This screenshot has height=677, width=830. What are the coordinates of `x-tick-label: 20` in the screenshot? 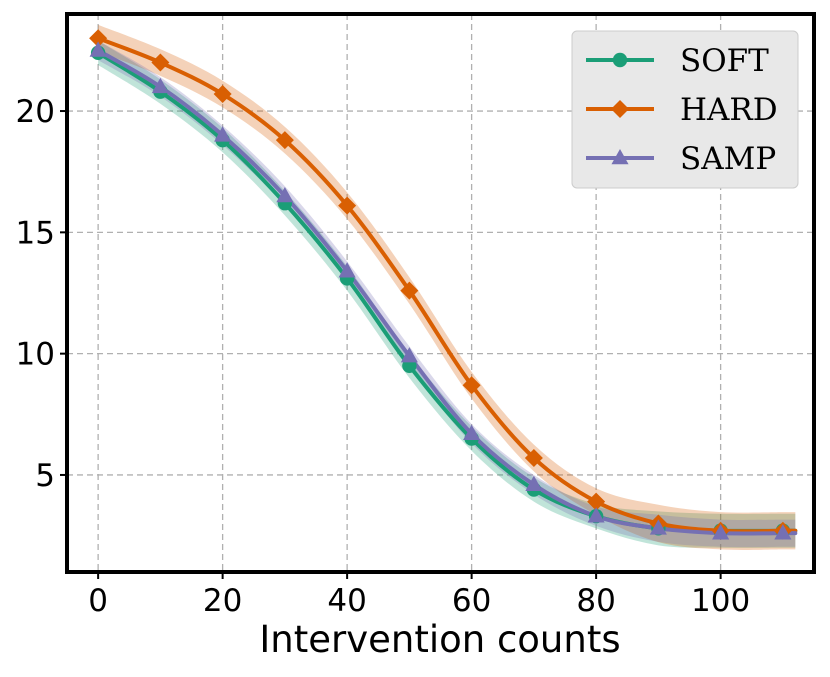 It's located at (222, 601).